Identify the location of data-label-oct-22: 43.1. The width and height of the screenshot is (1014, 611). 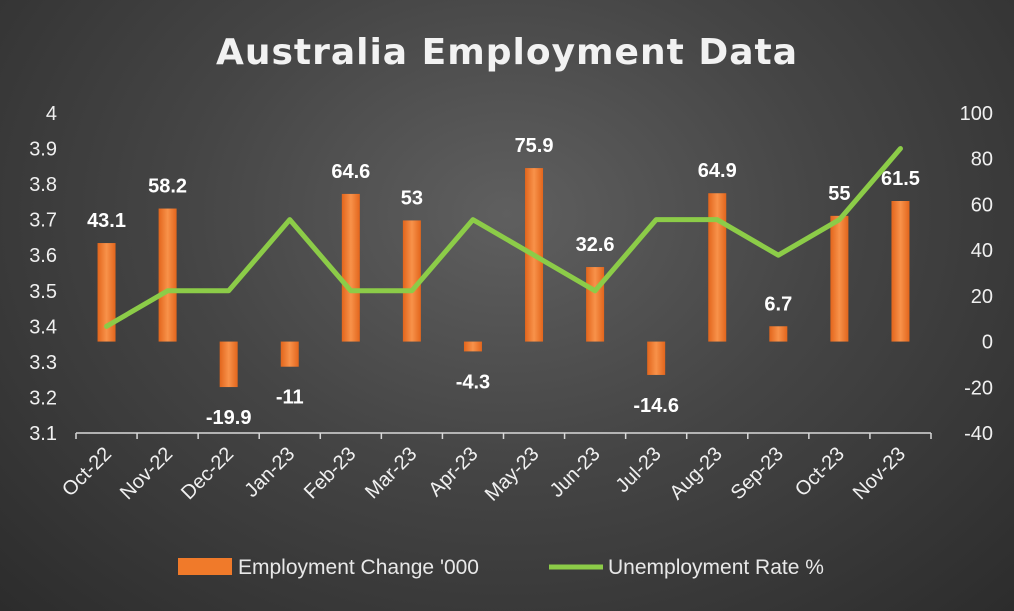
(106, 221).